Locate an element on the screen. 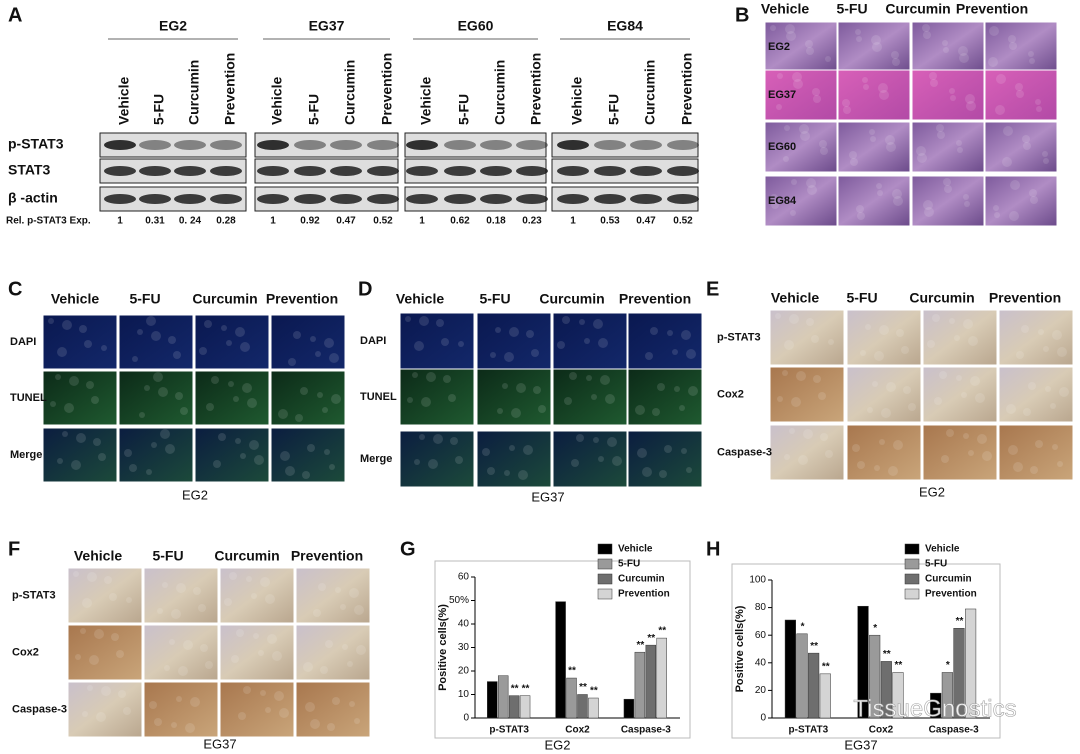 This screenshot has width=1080, height=754. rel-value: 0.23 is located at coordinates (532, 221).